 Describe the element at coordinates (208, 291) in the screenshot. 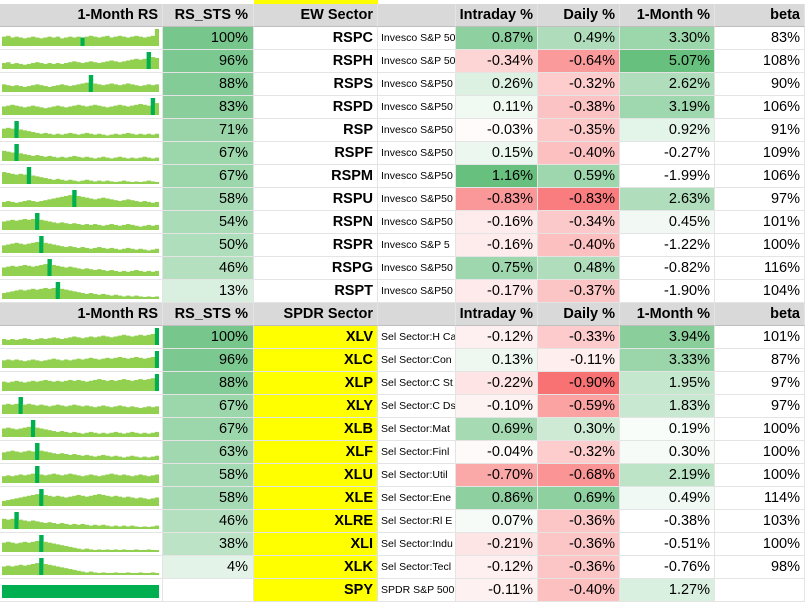

I see `rs-sts-cell: 13%` at that location.